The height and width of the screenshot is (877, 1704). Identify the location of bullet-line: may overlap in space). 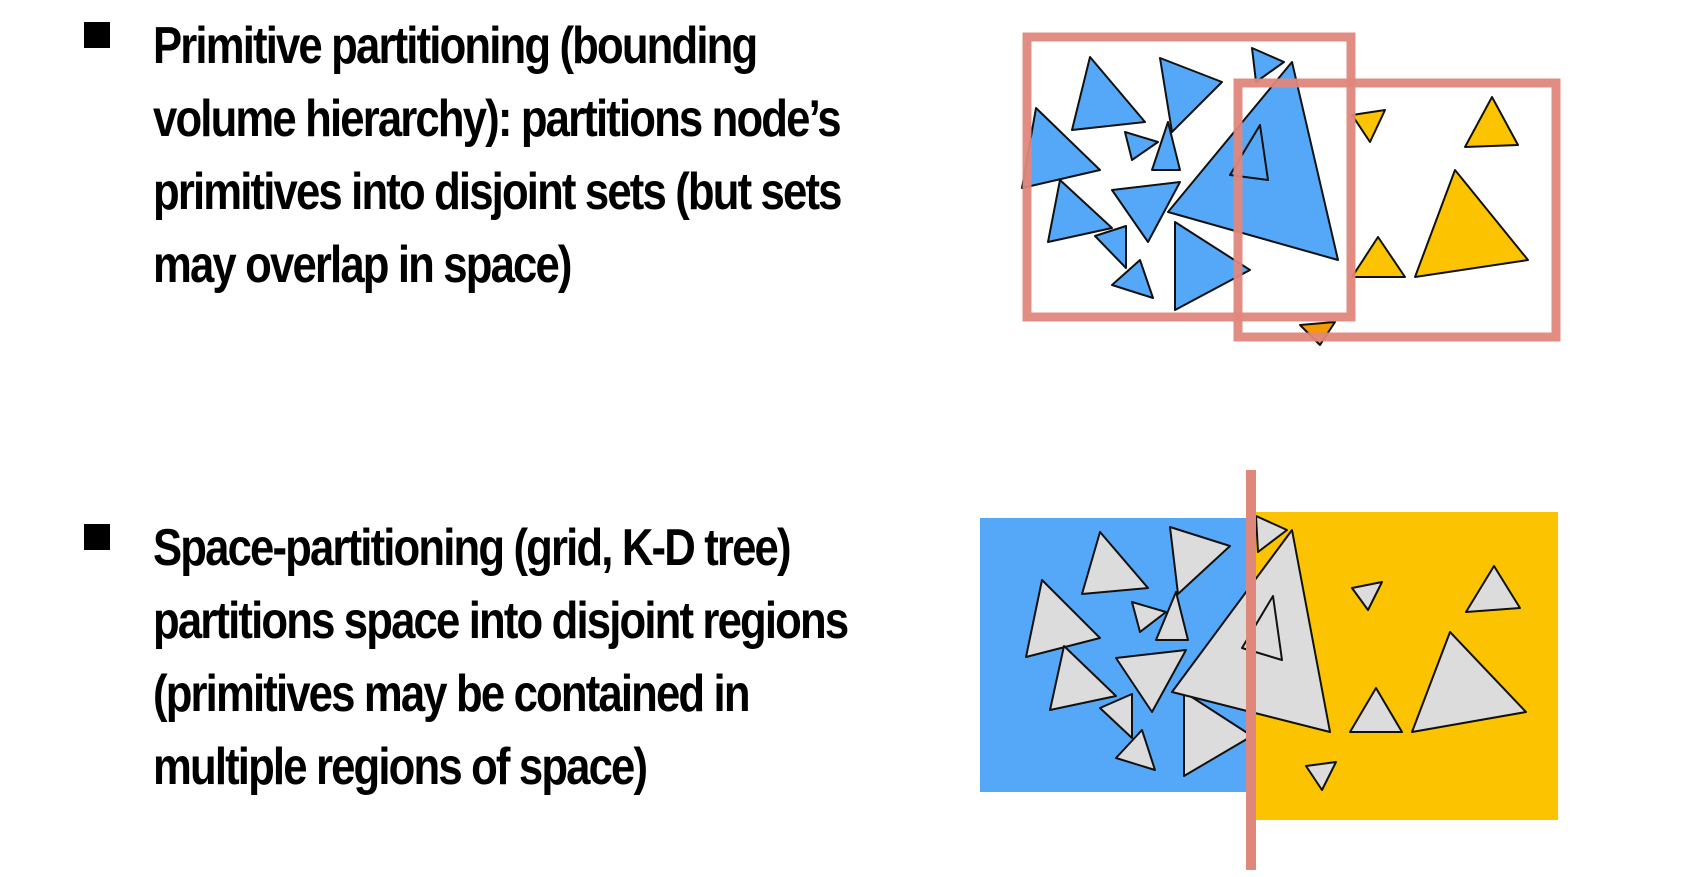
(362, 265).